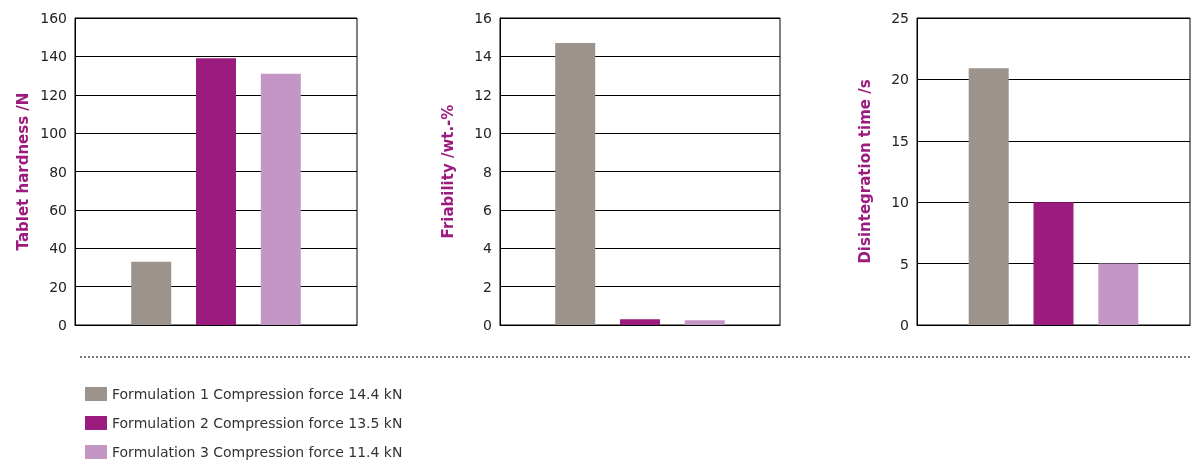  What do you see at coordinates (22, 171) in the screenshot?
I see `y-axis-title: Tablet hardness /N` at bounding box center [22, 171].